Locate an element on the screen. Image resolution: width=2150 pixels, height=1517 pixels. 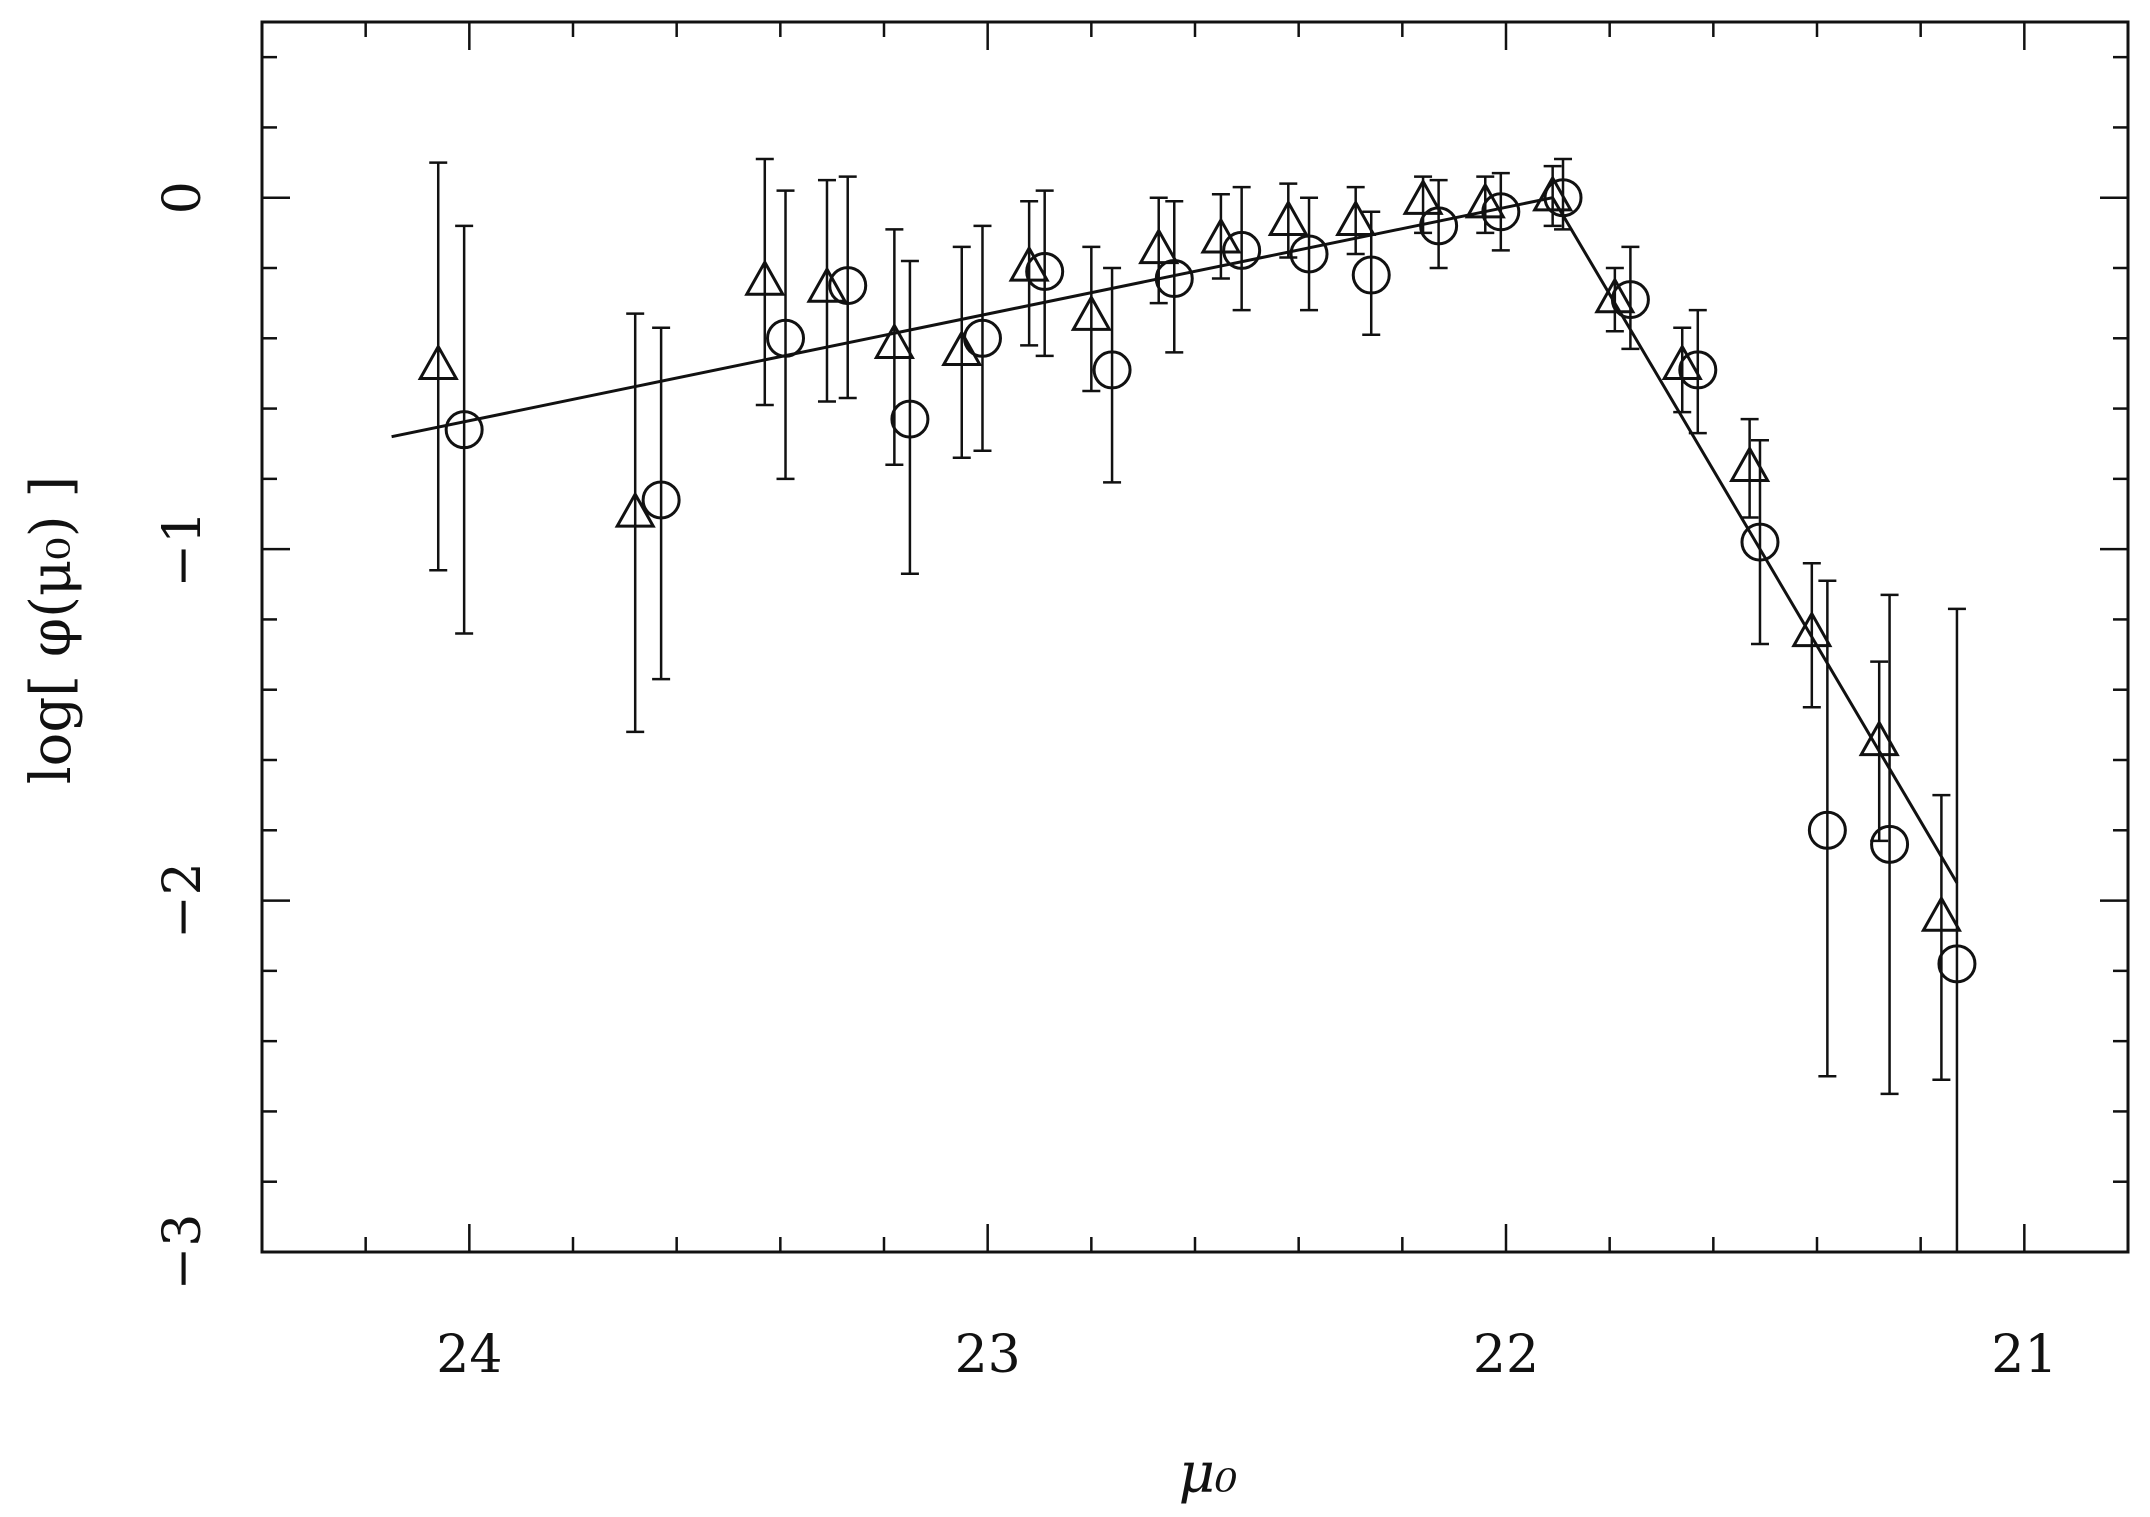
x-tick-label: 21 is located at coordinates (2024, 1355).